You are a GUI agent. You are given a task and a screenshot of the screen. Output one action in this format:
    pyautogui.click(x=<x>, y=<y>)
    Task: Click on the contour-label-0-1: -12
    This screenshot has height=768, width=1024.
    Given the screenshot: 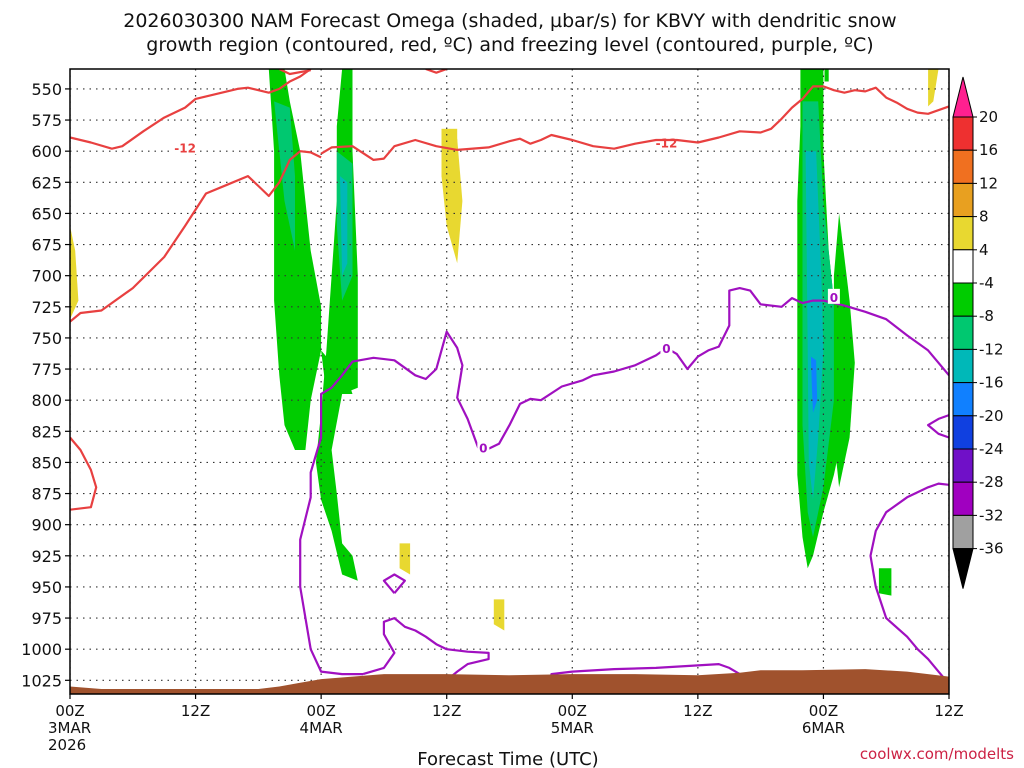 What is the action you would take?
    pyautogui.click(x=667, y=143)
    